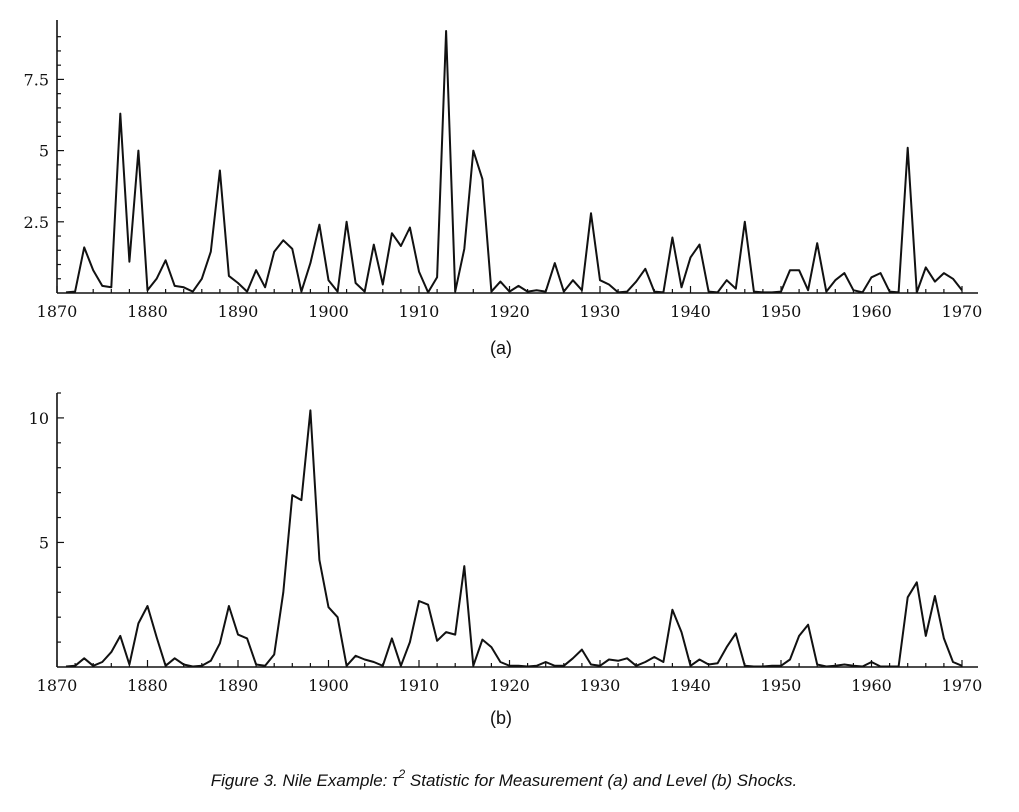 This screenshot has height=812, width=1019. Describe the element at coordinates (238, 685) in the screenshot. I see `panel-b-x-tick-label: 1890` at that location.